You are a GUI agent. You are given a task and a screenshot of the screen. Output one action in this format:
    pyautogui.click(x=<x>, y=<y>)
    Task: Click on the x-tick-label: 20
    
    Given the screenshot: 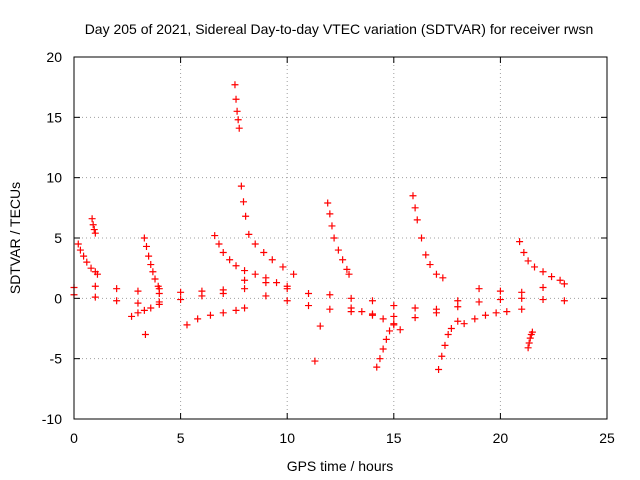 What is the action you would take?
    pyautogui.click(x=501, y=438)
    